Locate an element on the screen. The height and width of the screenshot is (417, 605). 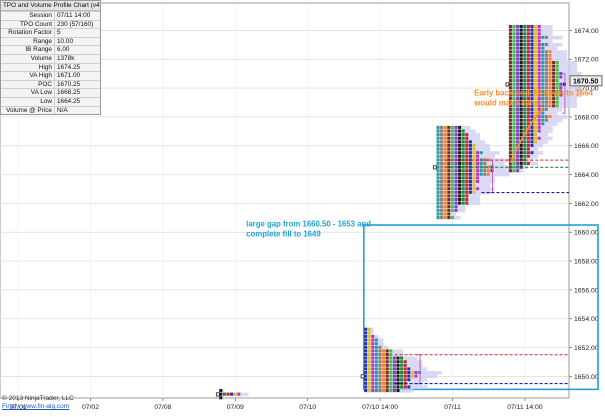
copyright-text: © 2013 NinjaTrader, LLC is located at coordinates (38, 398).